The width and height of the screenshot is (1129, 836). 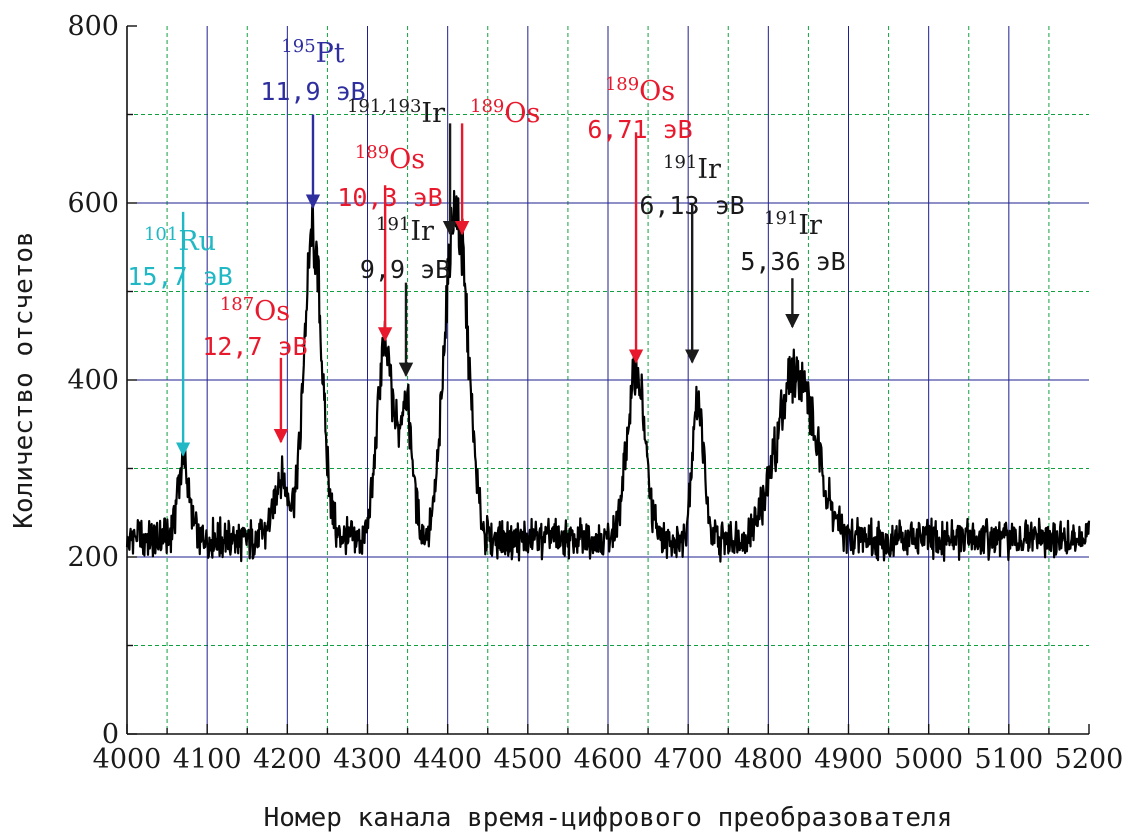 What do you see at coordinates (330, 53) in the screenshot?
I see `element-symbol: Pt` at bounding box center [330, 53].